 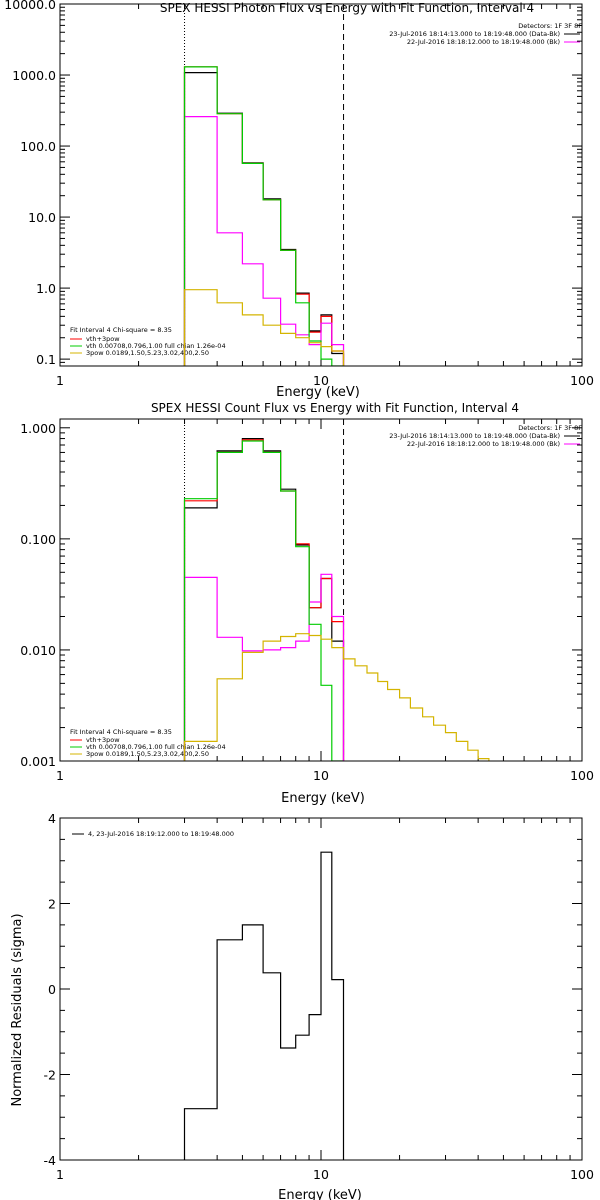 What do you see at coordinates (323, 798) in the screenshot?
I see `count-flux-xlabel: Energy (keV)` at bounding box center [323, 798].